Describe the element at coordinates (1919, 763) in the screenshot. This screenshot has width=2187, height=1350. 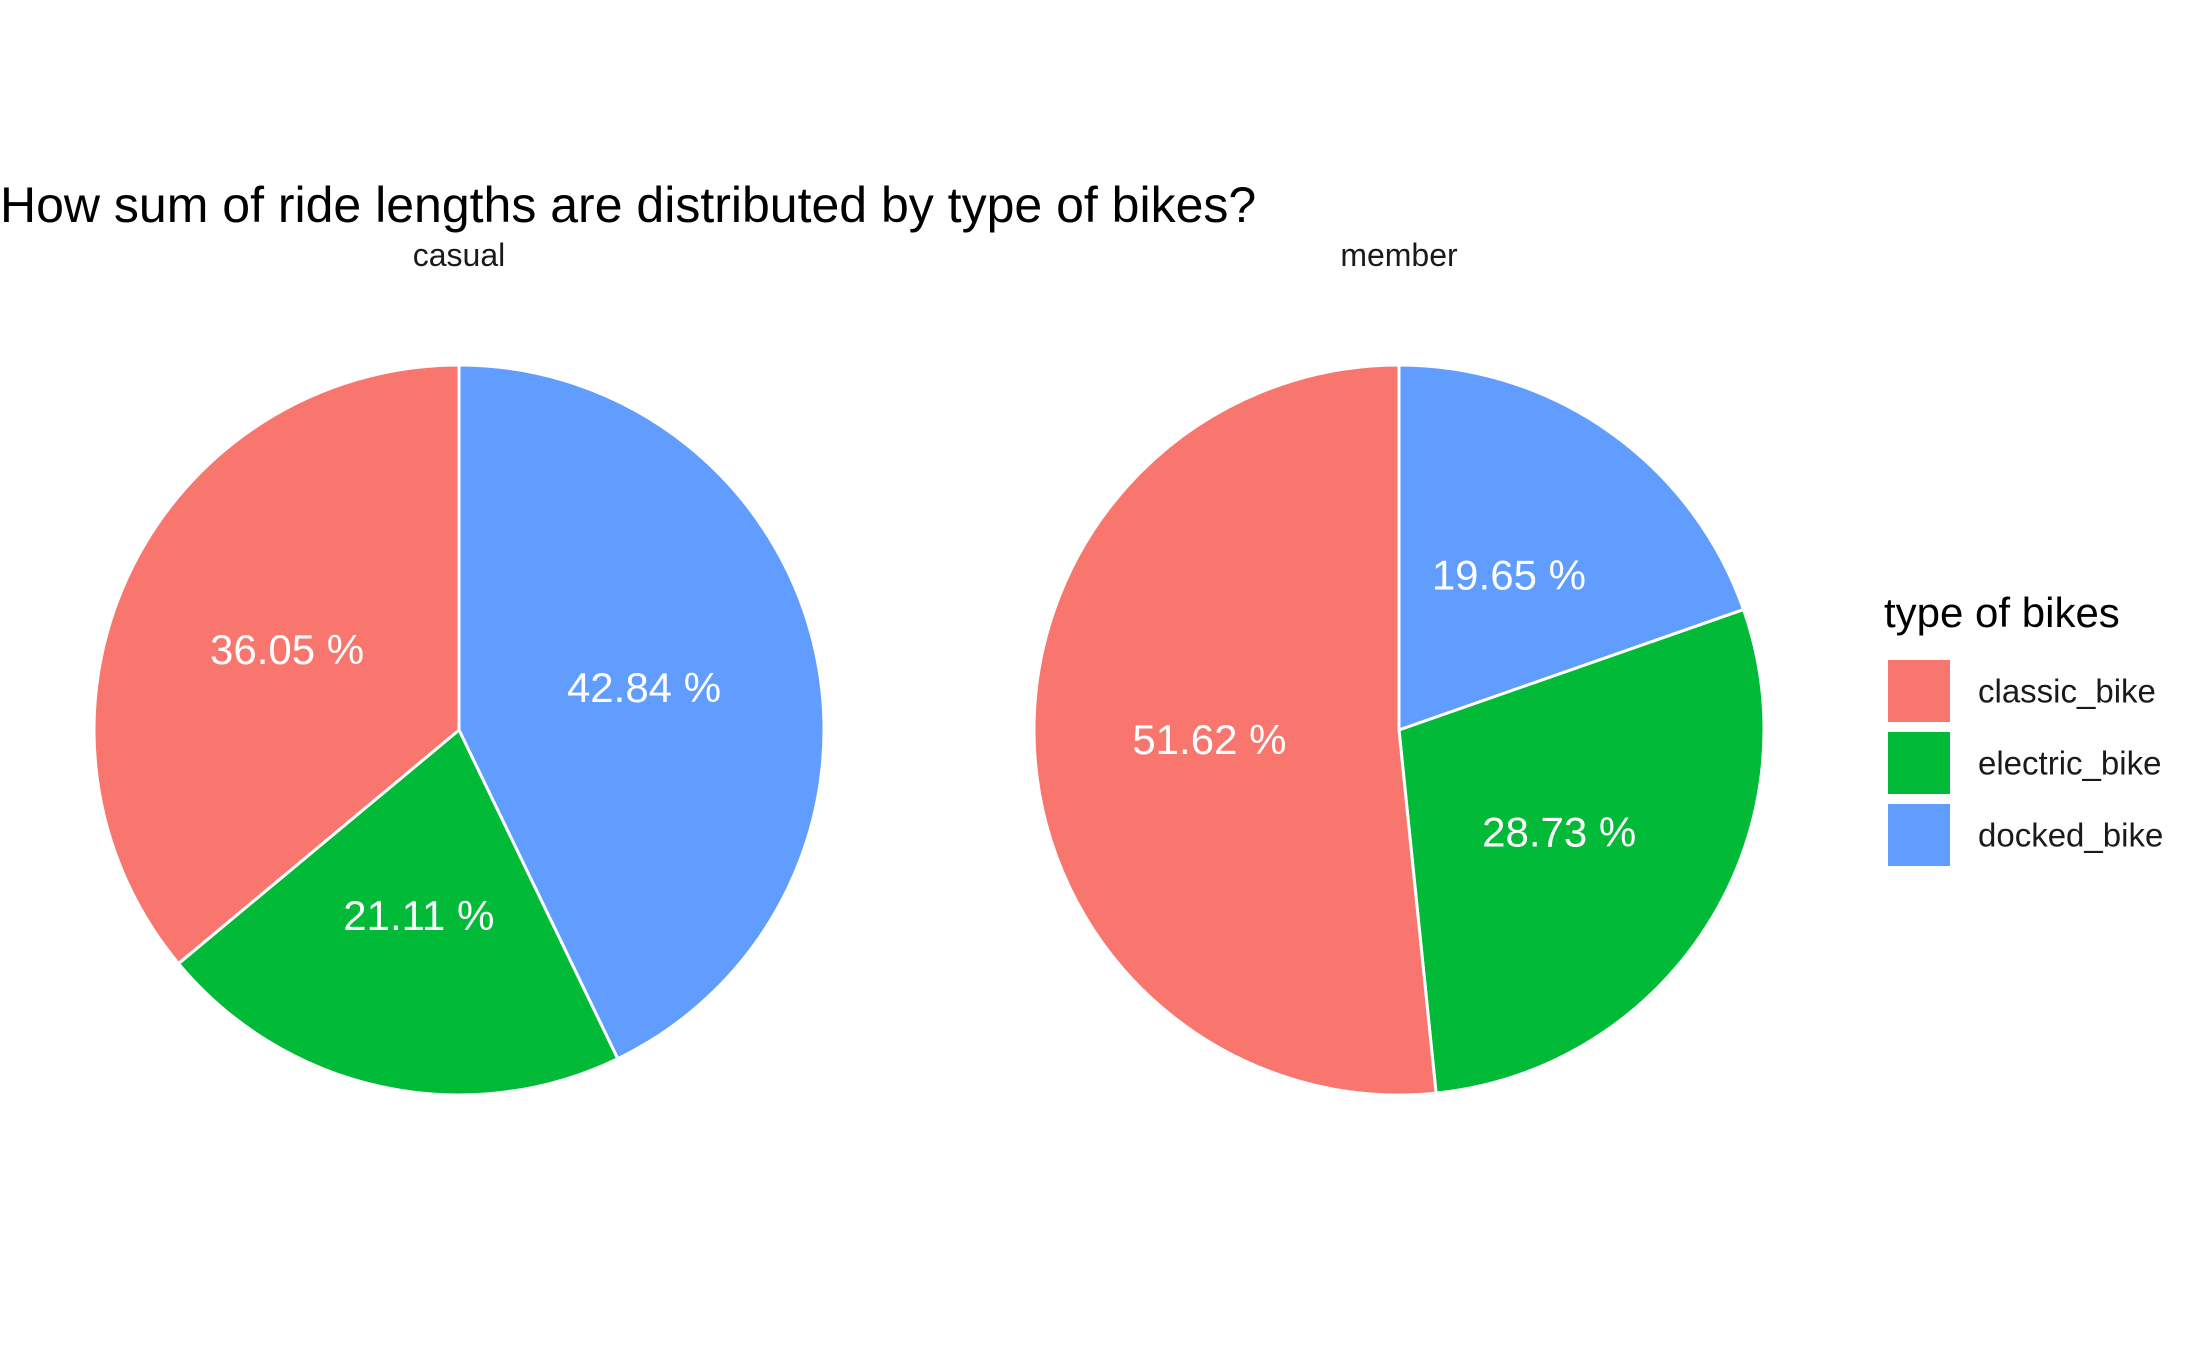
I see `legend-key-electric_bike` at that location.